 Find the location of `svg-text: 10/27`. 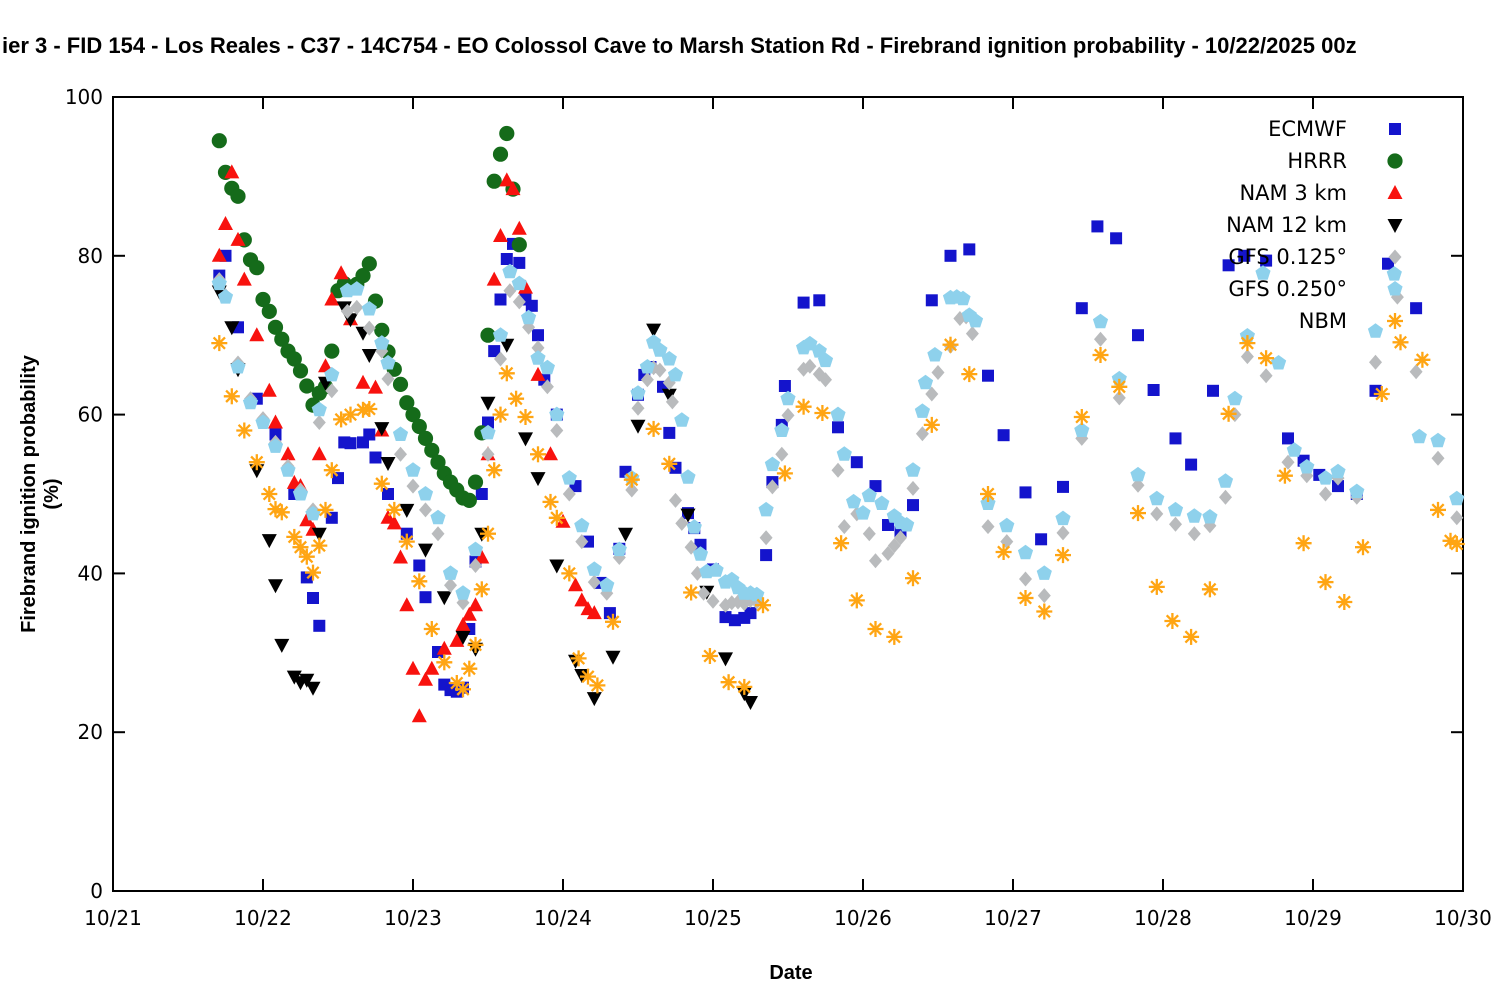

svg-text: 10/27 is located at coordinates (1013, 918).